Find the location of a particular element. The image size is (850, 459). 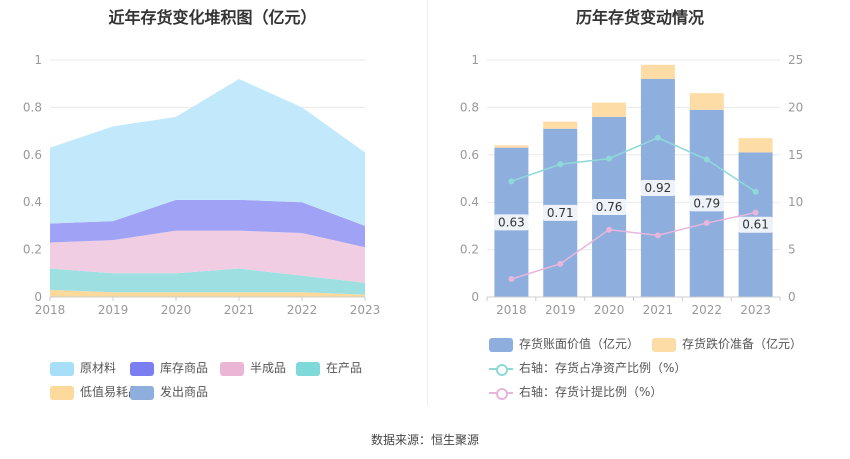

right-y-tick-label: 0 is located at coordinates (475, 297).